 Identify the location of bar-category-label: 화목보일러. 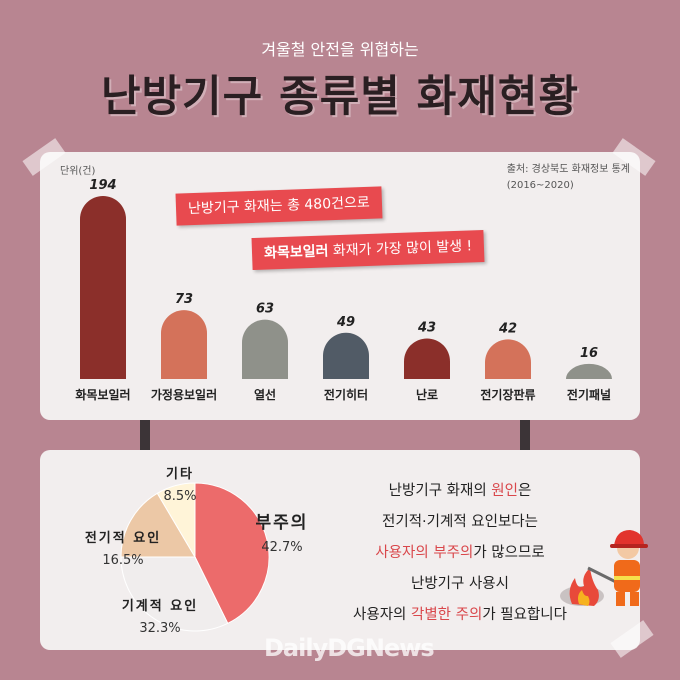
(102, 394).